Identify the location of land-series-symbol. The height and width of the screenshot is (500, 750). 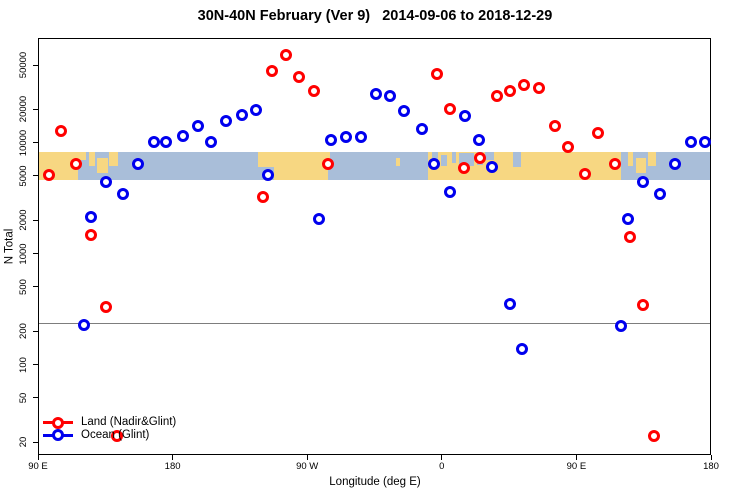
(58, 422).